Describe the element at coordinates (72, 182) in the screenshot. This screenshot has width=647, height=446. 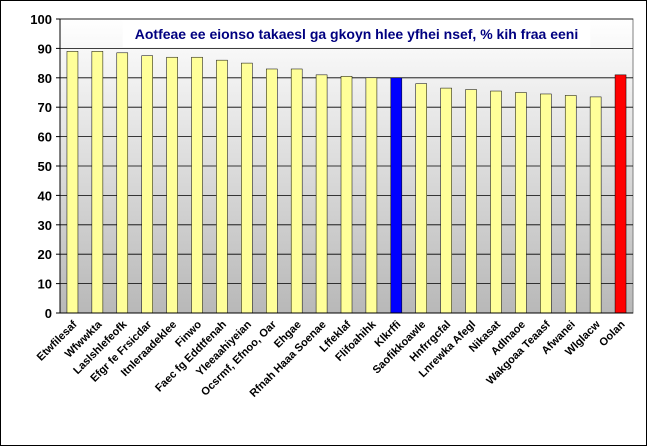
I see `bar-etwfilesaf` at that location.